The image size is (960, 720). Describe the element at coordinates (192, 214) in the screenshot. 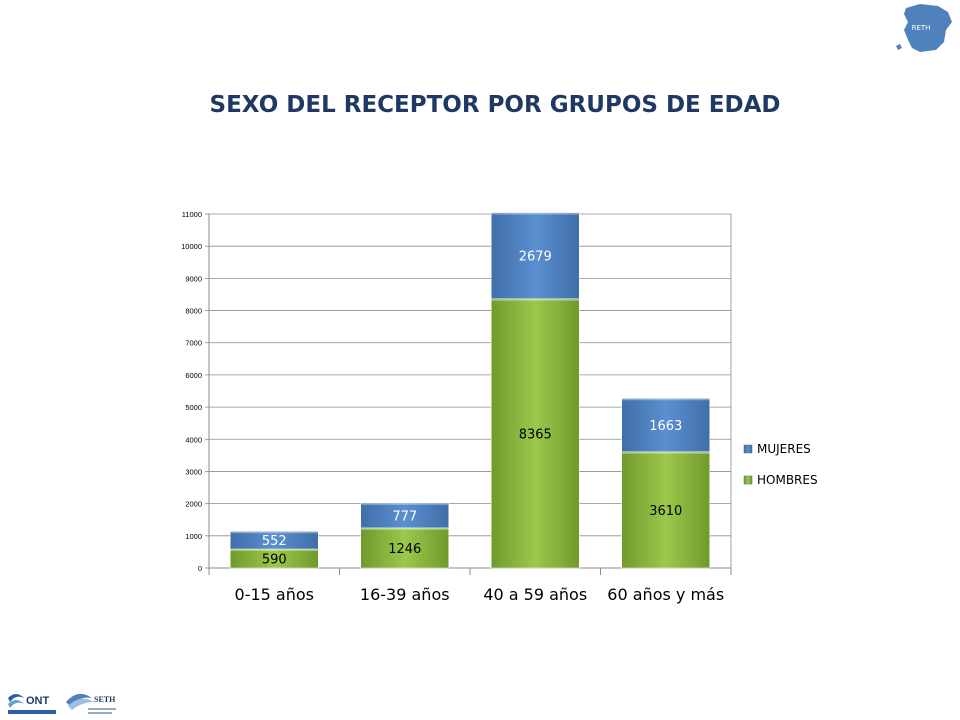

I see `y-tick-label: 11000` at that location.